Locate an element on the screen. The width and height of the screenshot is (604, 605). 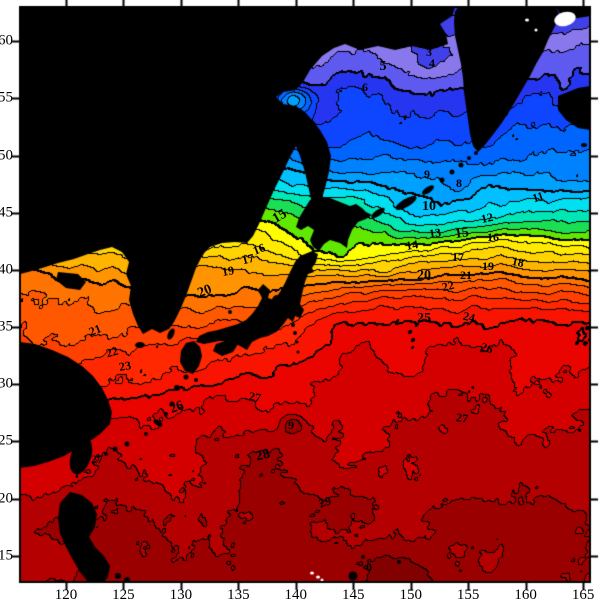
contour-label: 25 is located at coordinates (424, 318).